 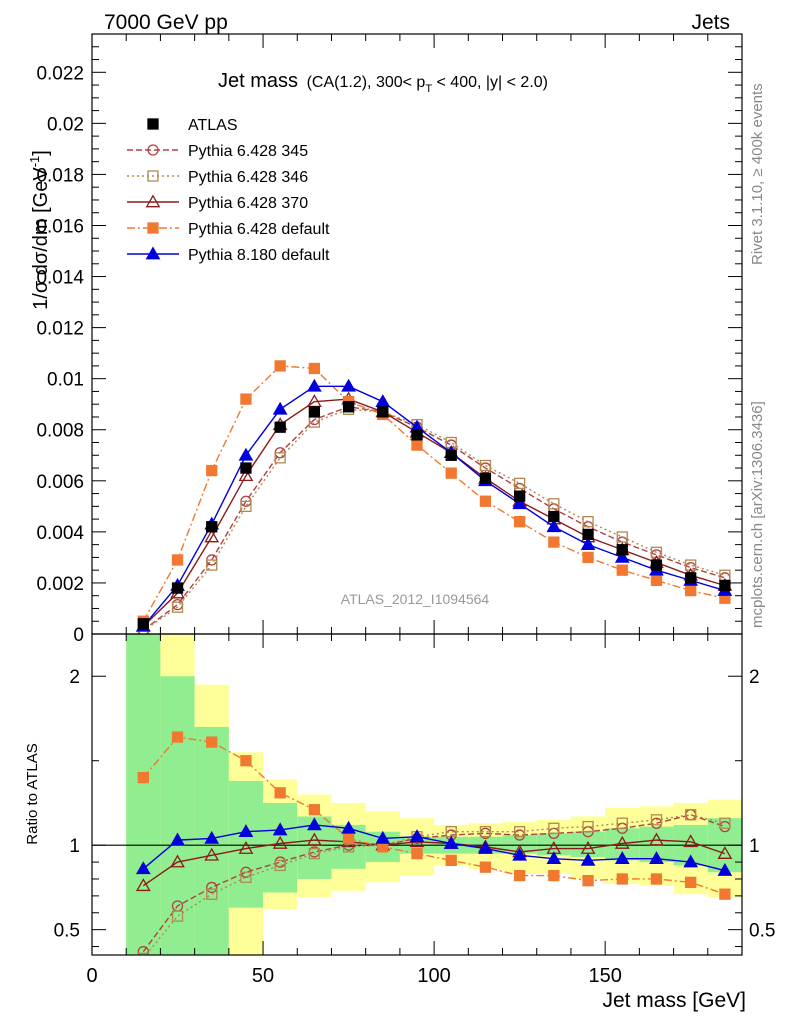 I want to click on ratio-line-pythia-8-180-default, so click(x=434, y=848).